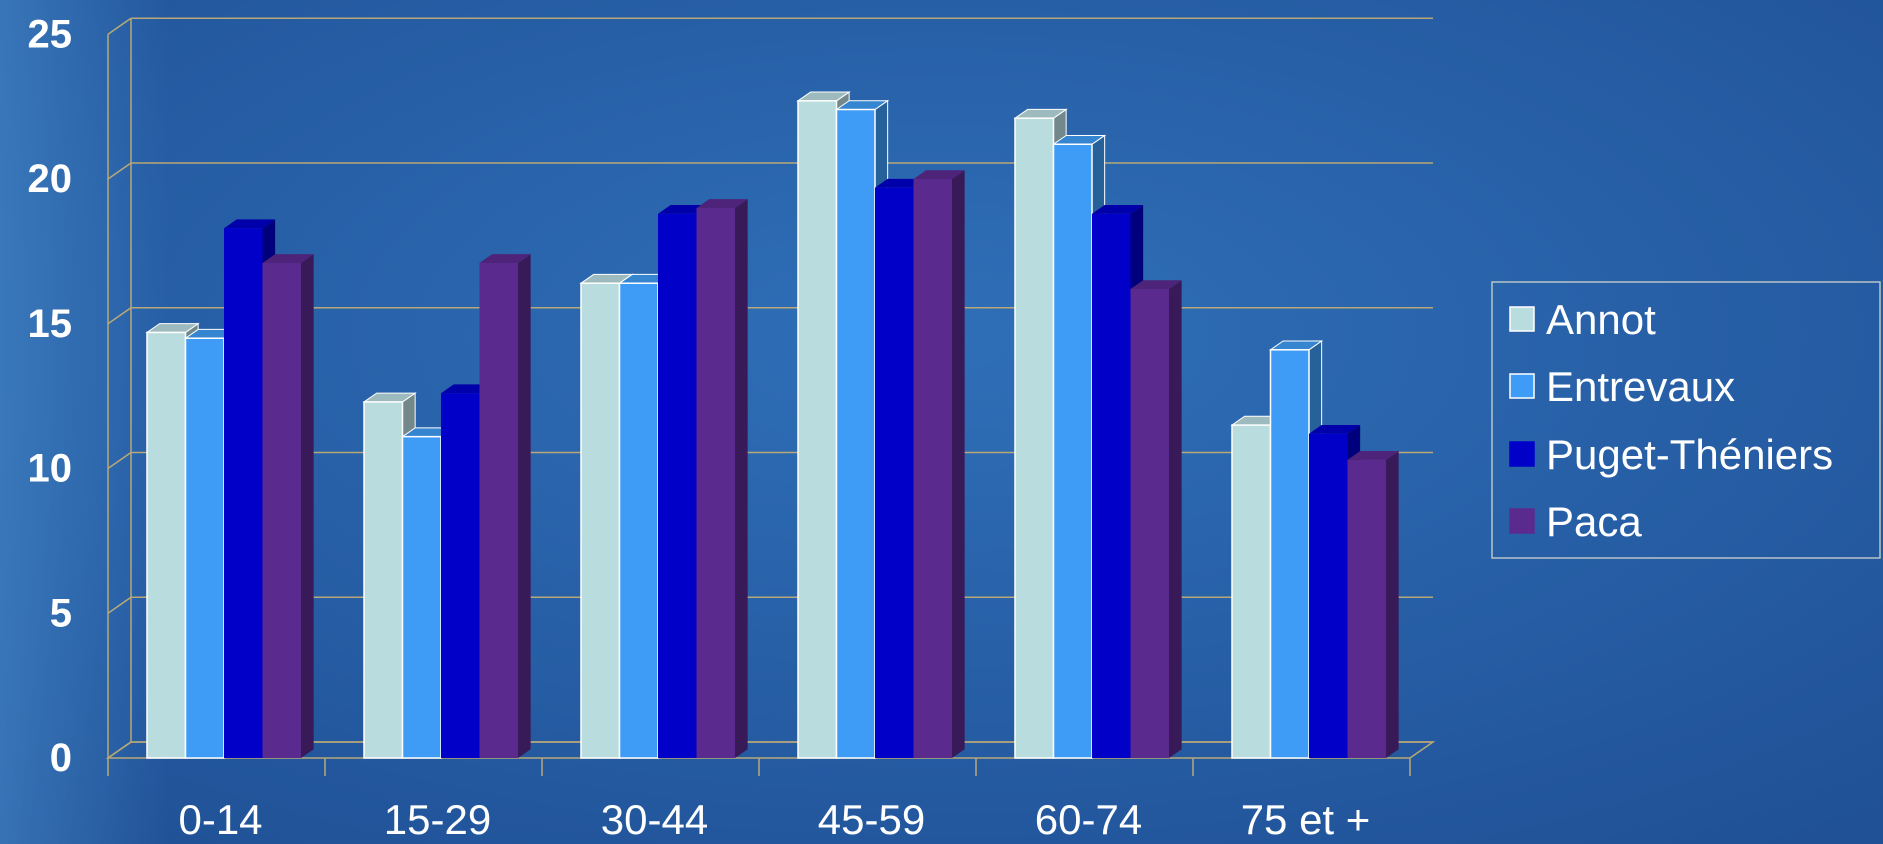  Describe the element at coordinates (1088, 819) in the screenshot. I see `x-tick-label: 60-74` at that location.